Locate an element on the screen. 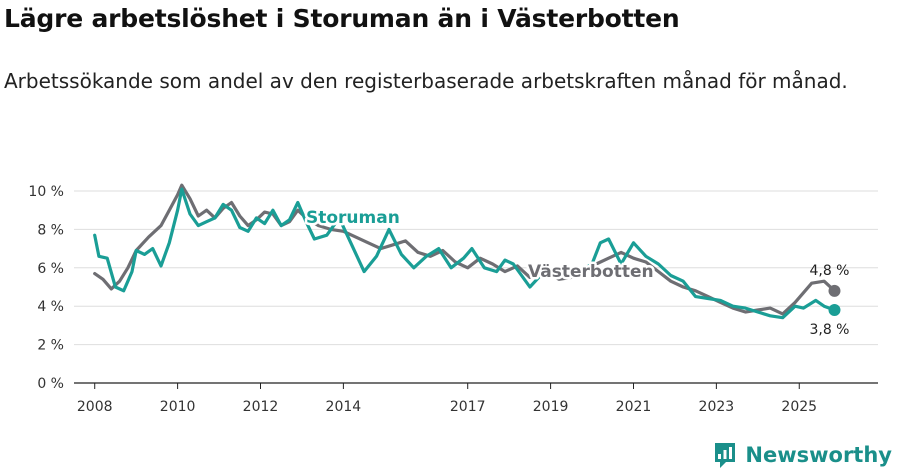 This screenshot has height=474, width=900. y-tick-label: 4 % is located at coordinates (50, 307).